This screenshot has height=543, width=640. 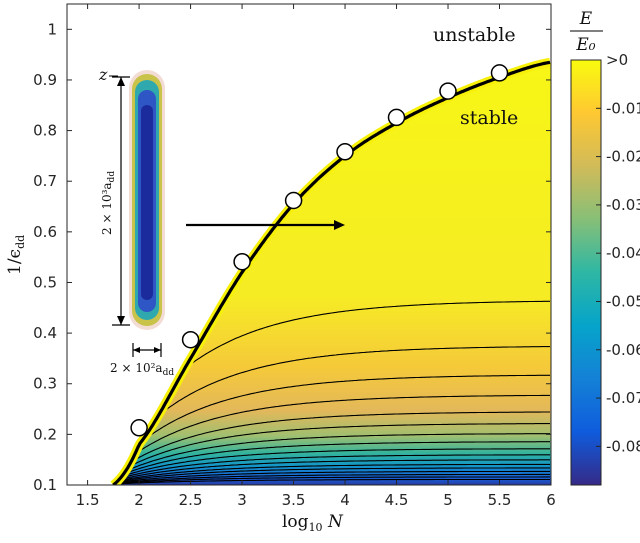 What do you see at coordinates (45, 333) in the screenshot?
I see `y-tick-label-3: 0.4` at bounding box center [45, 333].